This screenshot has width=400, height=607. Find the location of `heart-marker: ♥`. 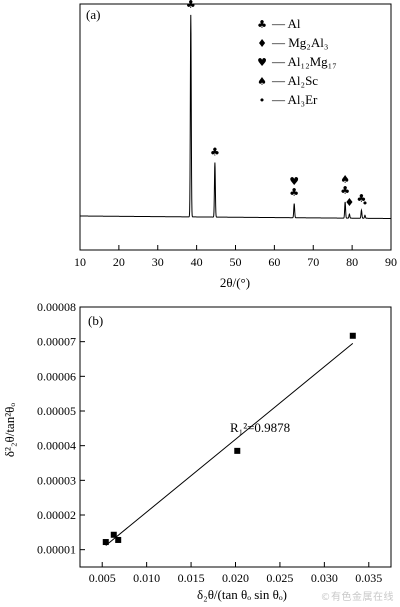

heart-marker: ♥ is located at coordinates (294, 181).